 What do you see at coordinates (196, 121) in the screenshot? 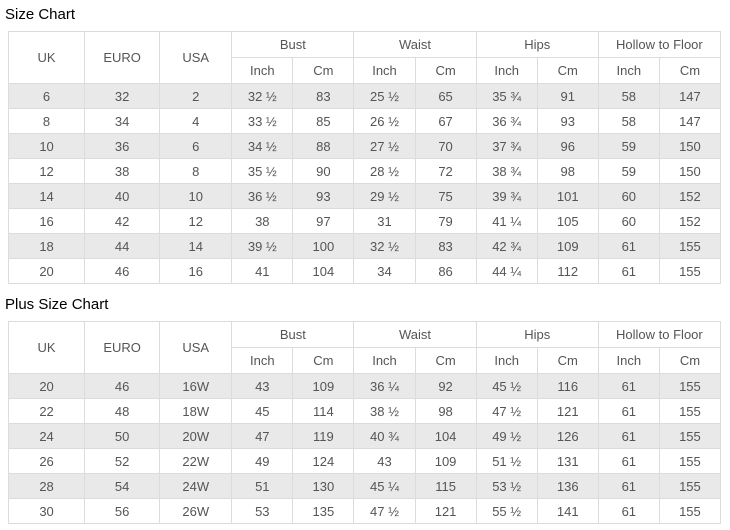
I see `table-cell: 4` at bounding box center [196, 121].